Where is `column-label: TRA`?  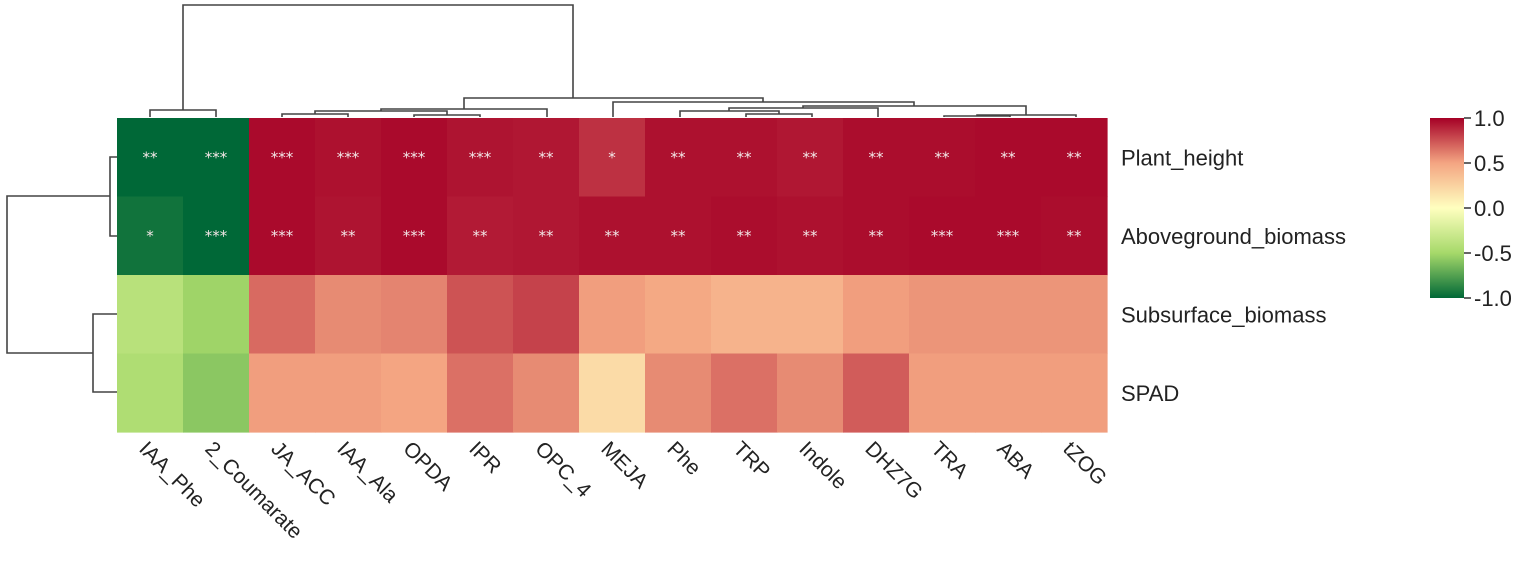 column-label: TRA is located at coordinates (949, 460).